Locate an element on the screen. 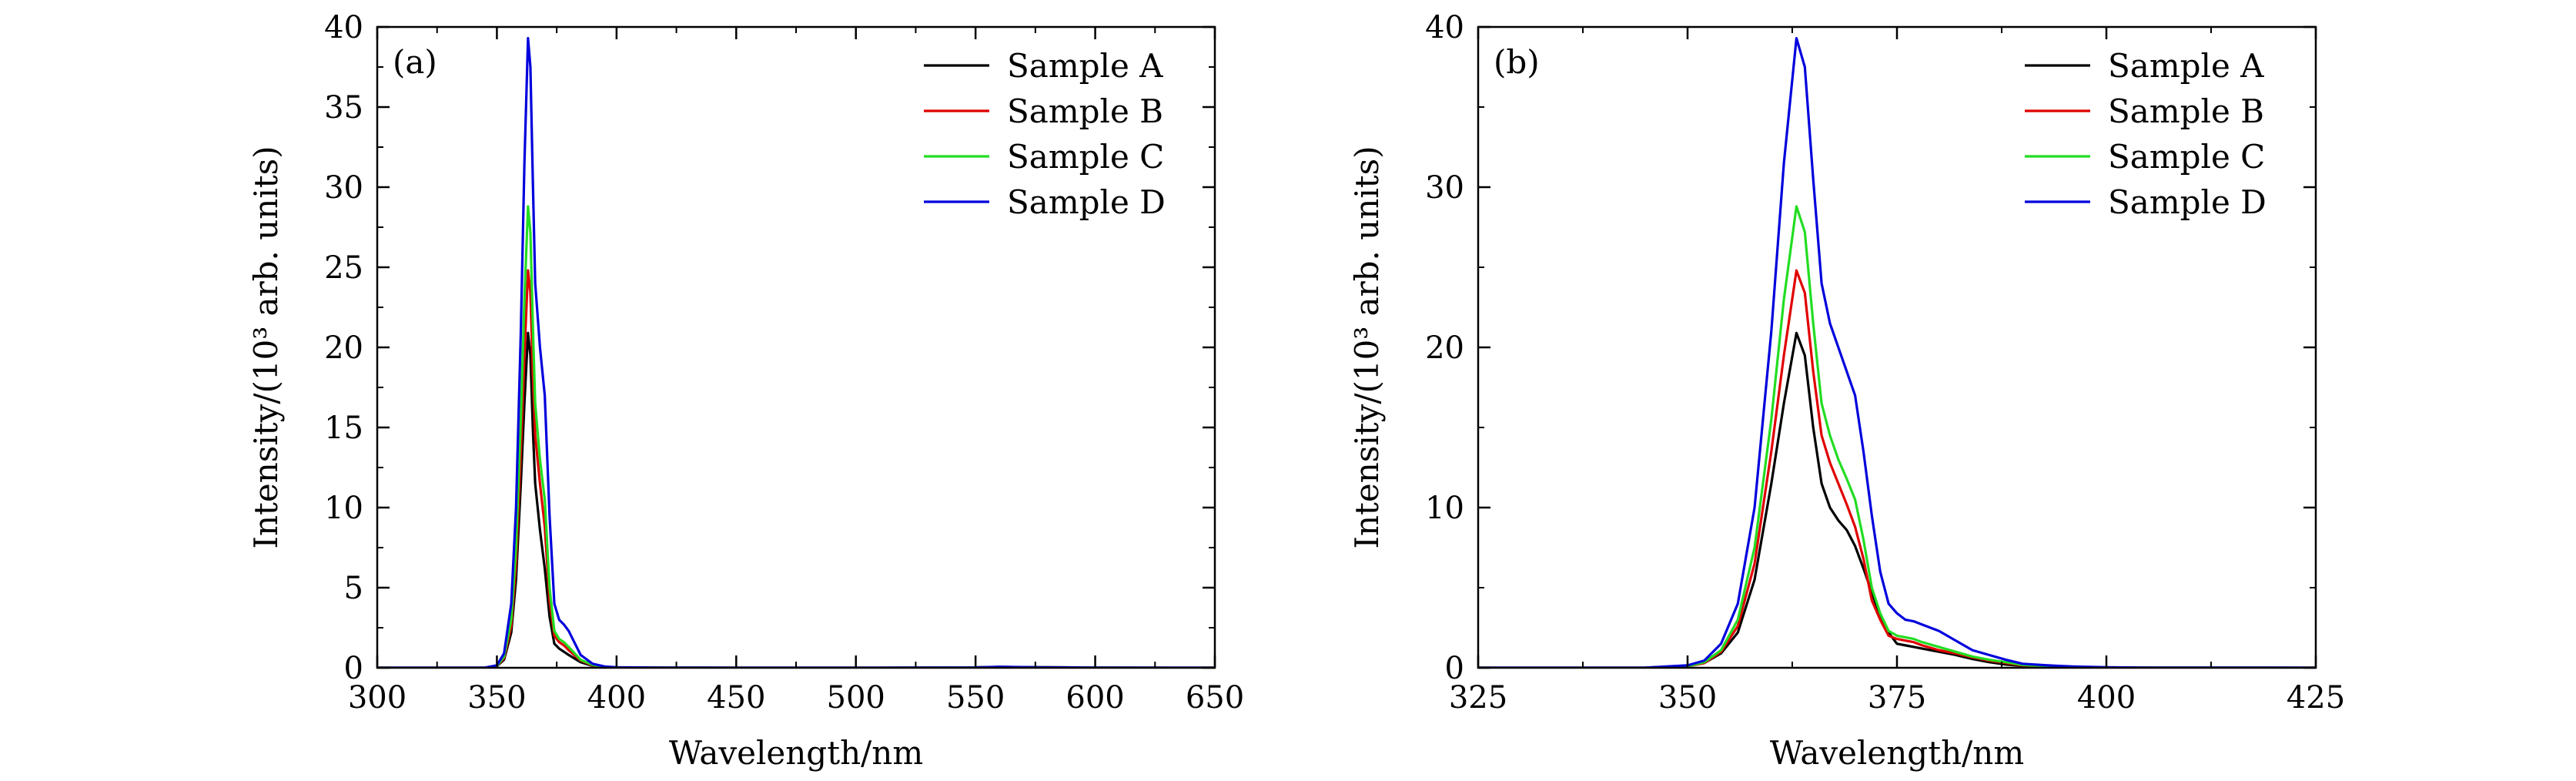 This screenshot has width=2576, height=781. panel-b-x-tick-label: 350 is located at coordinates (1688, 698).